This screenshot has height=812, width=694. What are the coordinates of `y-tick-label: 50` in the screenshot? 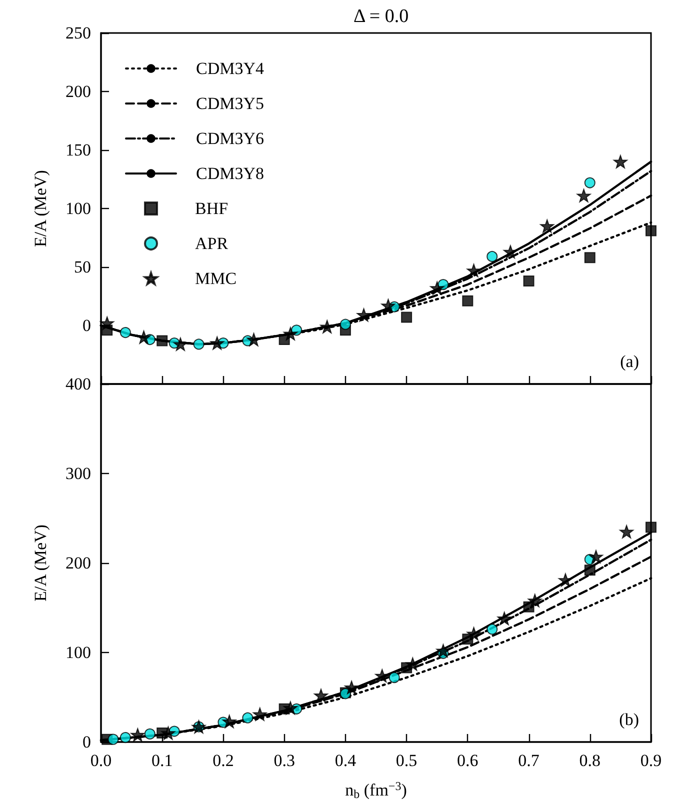 It's located at (82, 267).